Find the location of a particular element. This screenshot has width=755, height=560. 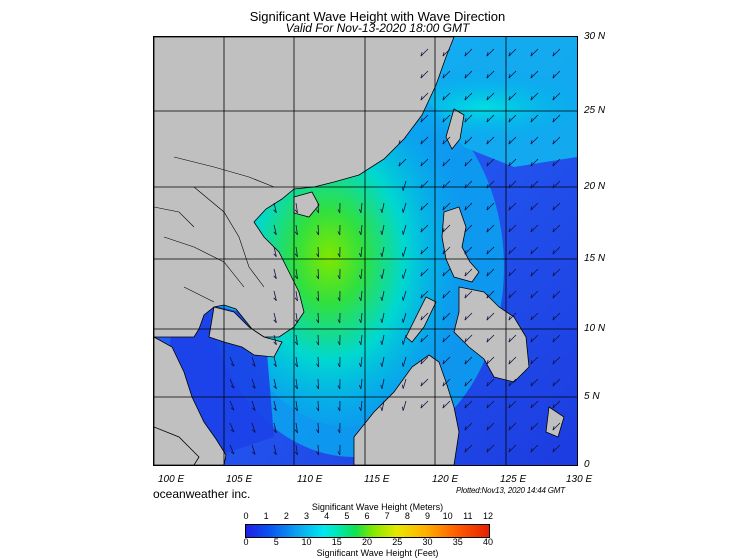

lat-label-30n: 30 N is located at coordinates (595, 36).